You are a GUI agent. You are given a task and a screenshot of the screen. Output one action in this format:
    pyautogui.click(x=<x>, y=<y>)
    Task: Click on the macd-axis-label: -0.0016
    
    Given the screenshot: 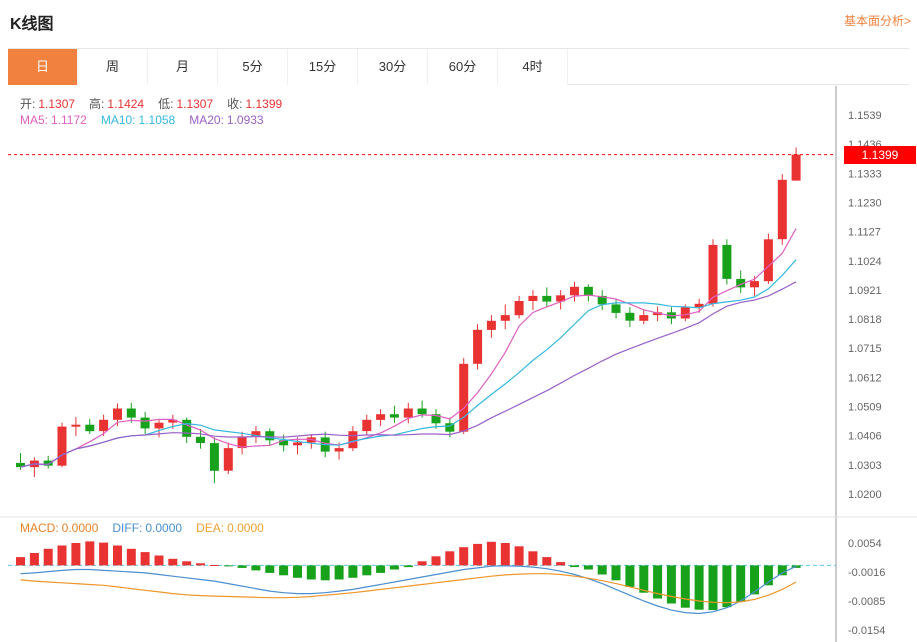 What is the action you would take?
    pyautogui.click(x=866, y=573)
    